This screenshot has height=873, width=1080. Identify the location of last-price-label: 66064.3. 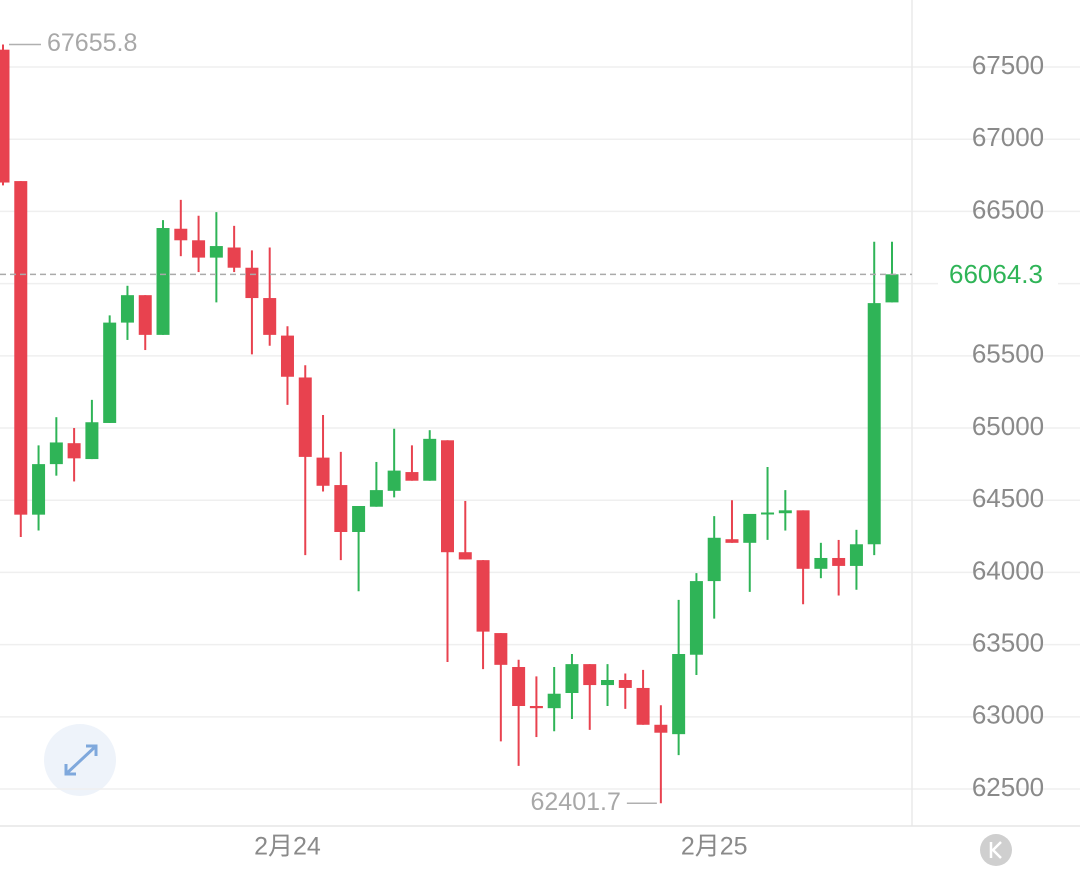
(996, 274).